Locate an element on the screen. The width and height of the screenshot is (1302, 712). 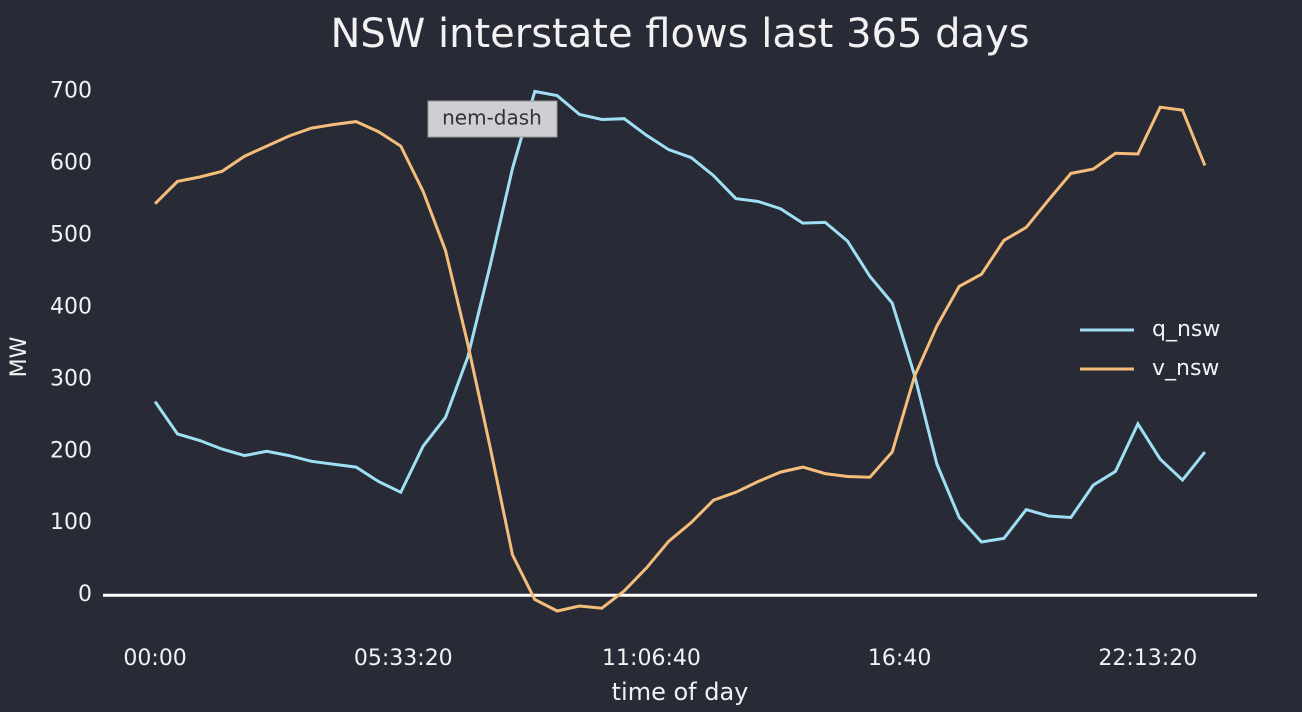
y-tick-label: 200 is located at coordinates (71, 450).